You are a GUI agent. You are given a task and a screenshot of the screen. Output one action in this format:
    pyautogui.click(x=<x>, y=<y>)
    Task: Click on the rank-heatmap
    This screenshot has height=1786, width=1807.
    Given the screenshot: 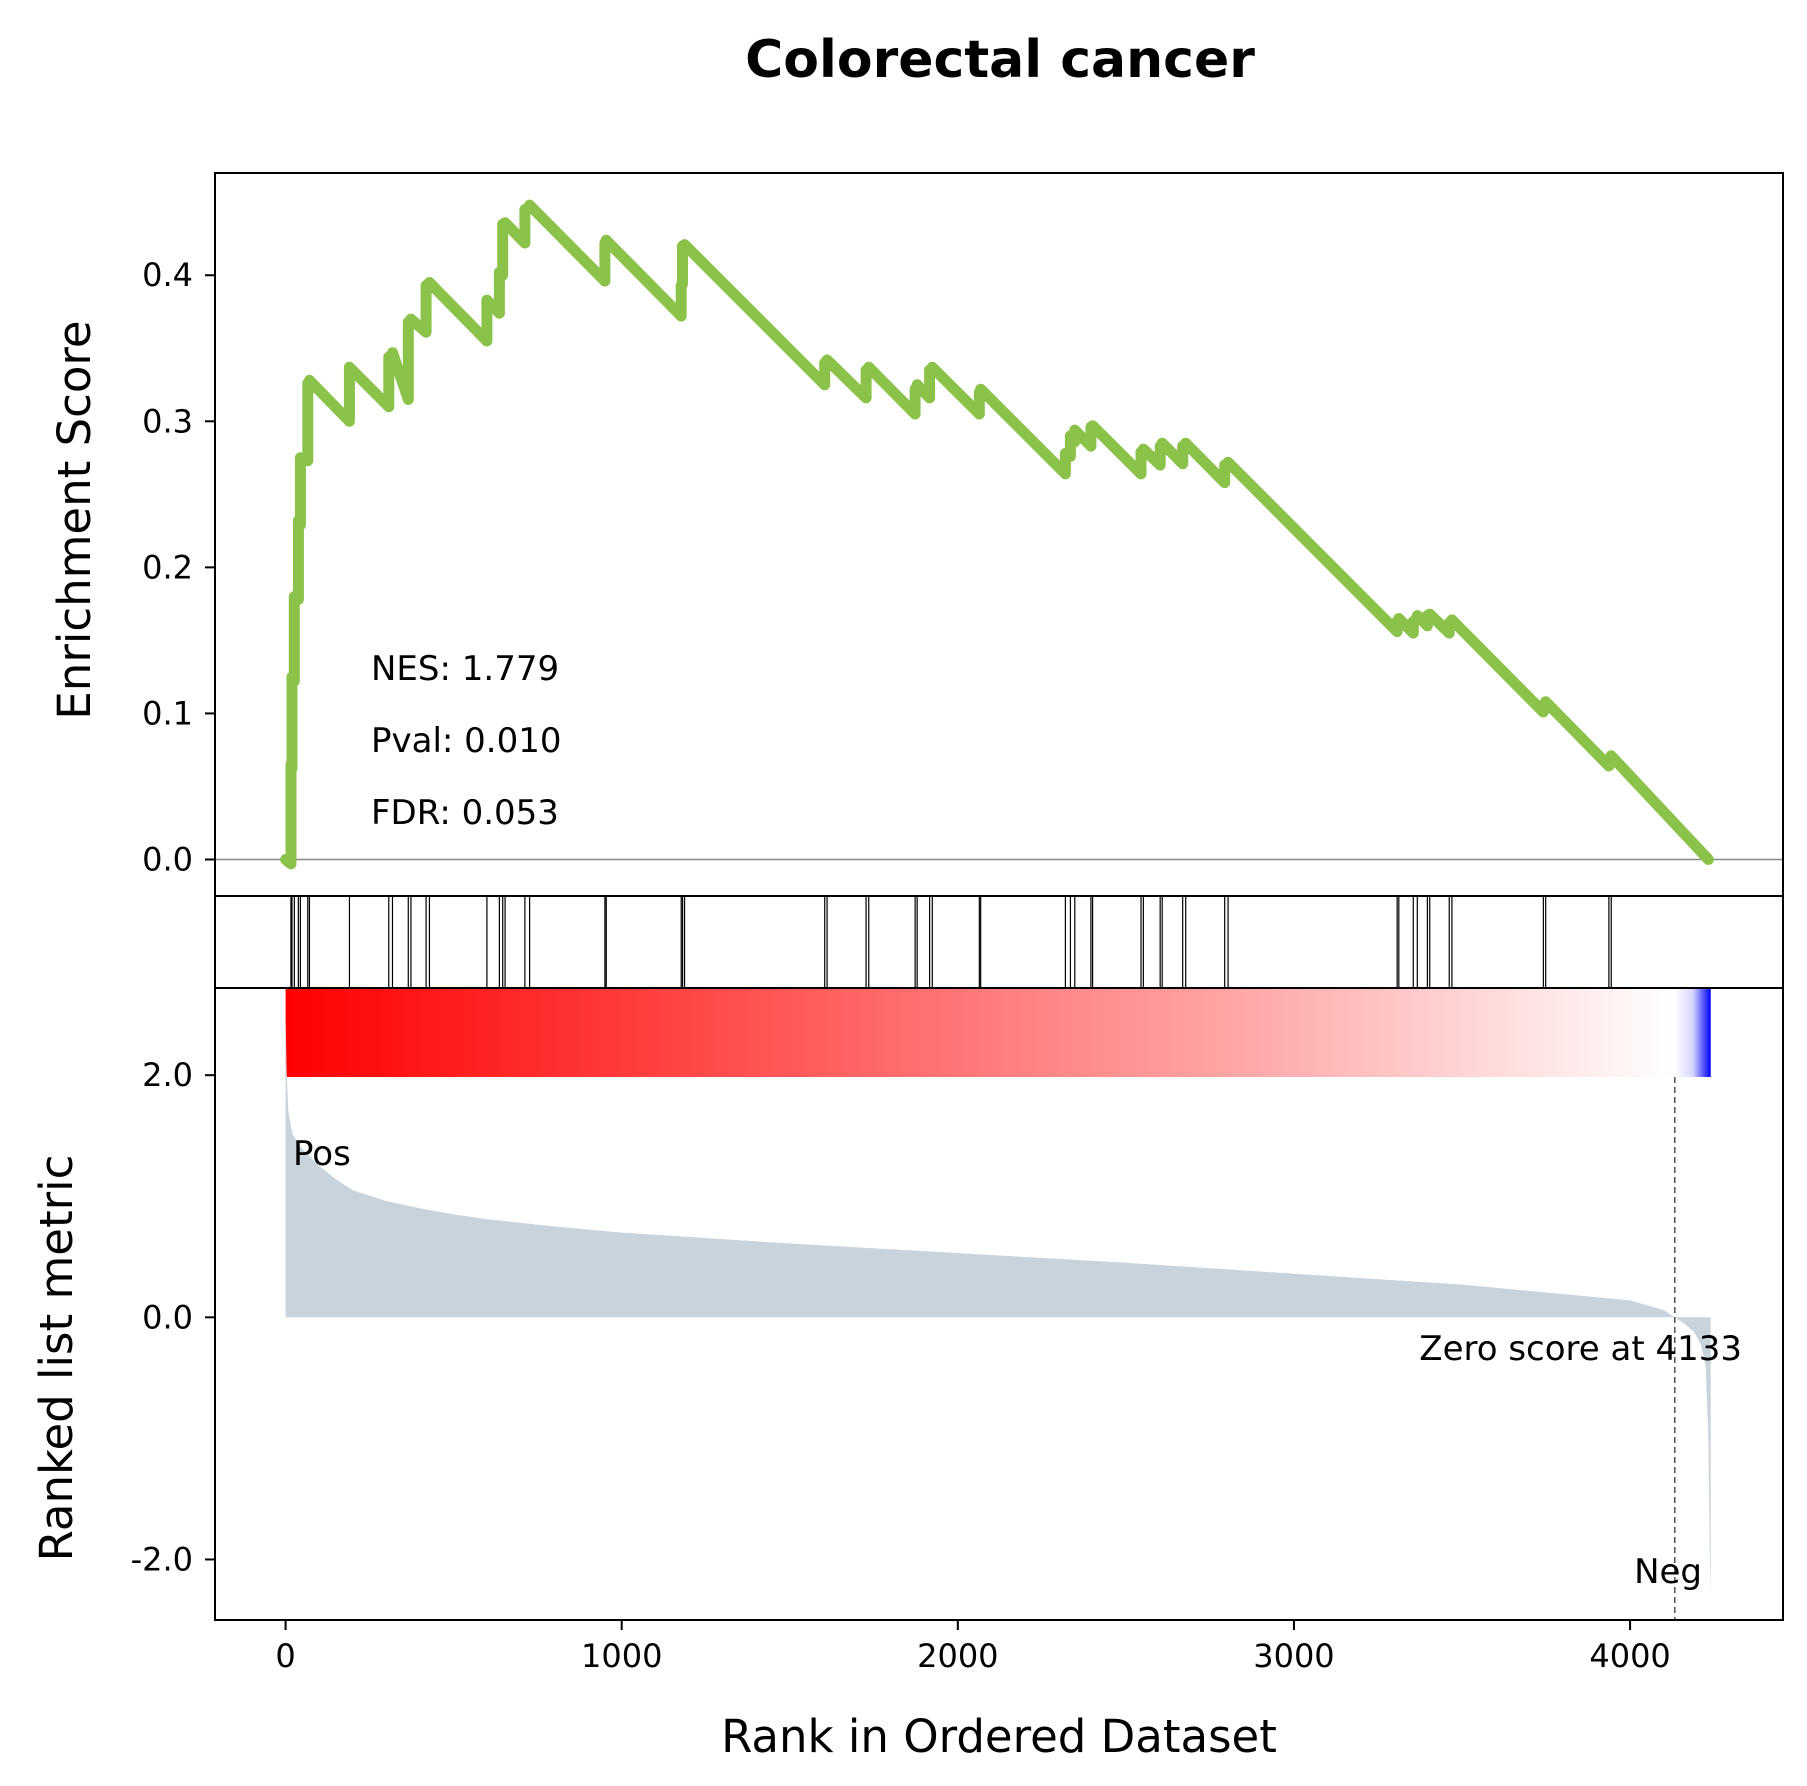 What is the action you would take?
    pyautogui.click(x=998, y=1032)
    